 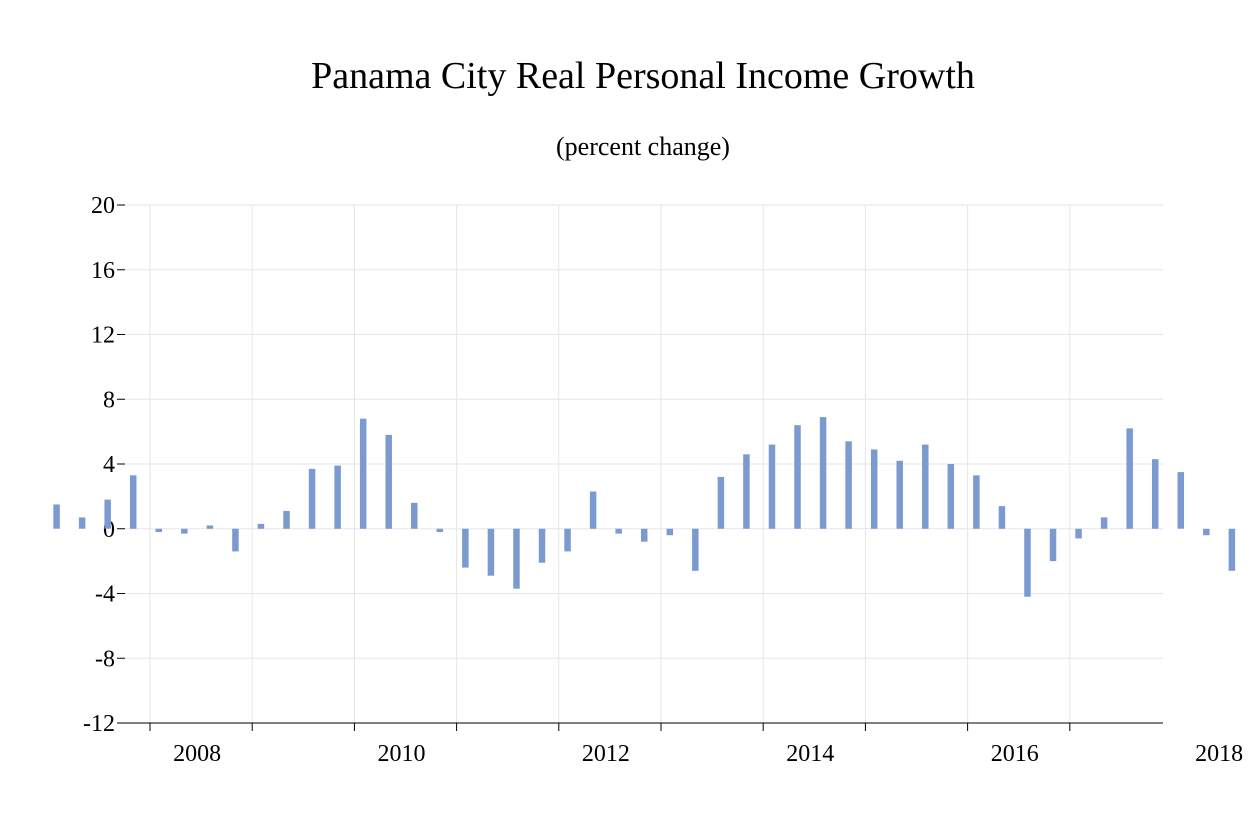 I want to click on x-tick-label: 2016, so click(x=1015, y=754).